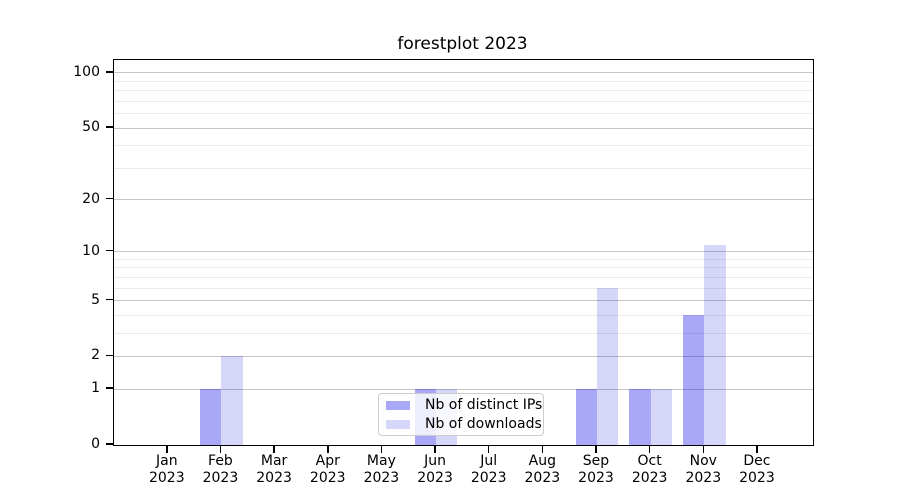 Image resolution: width=900 pixels, height=500 pixels. Describe the element at coordinates (211, 417) in the screenshot. I see `bar-nb-of-distinct-ips-feb` at that location.